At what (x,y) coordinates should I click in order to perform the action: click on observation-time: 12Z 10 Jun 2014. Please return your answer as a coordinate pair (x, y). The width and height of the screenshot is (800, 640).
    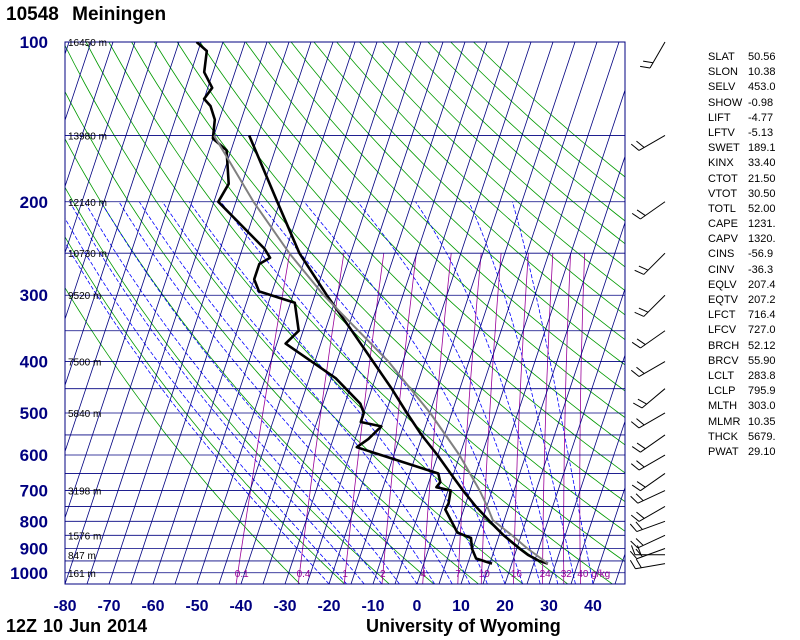
    Looking at the image, I should click on (79, 626).